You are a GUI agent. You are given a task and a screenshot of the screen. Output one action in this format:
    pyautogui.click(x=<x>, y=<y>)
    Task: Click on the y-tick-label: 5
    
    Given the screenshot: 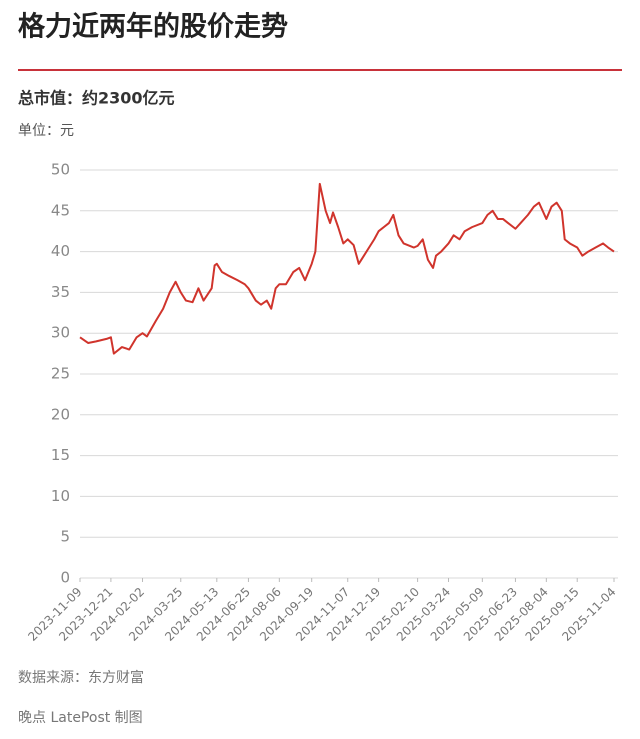 What is the action you would take?
    pyautogui.click(x=65, y=537)
    